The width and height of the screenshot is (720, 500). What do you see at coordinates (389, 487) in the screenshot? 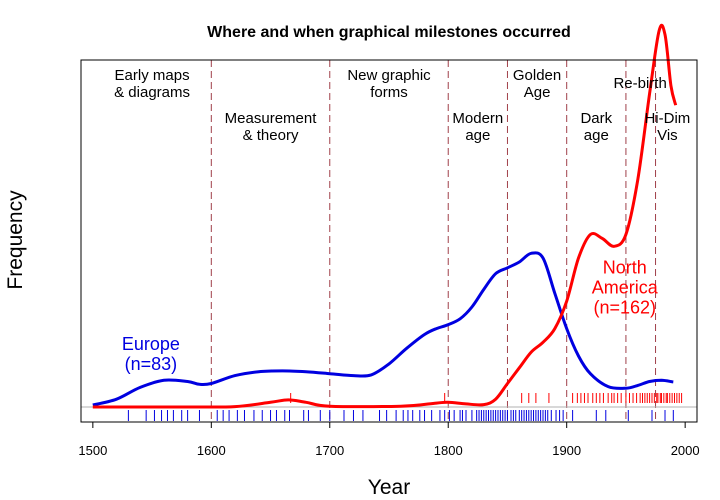
I see `x-axis-label: Year` at bounding box center [389, 487].